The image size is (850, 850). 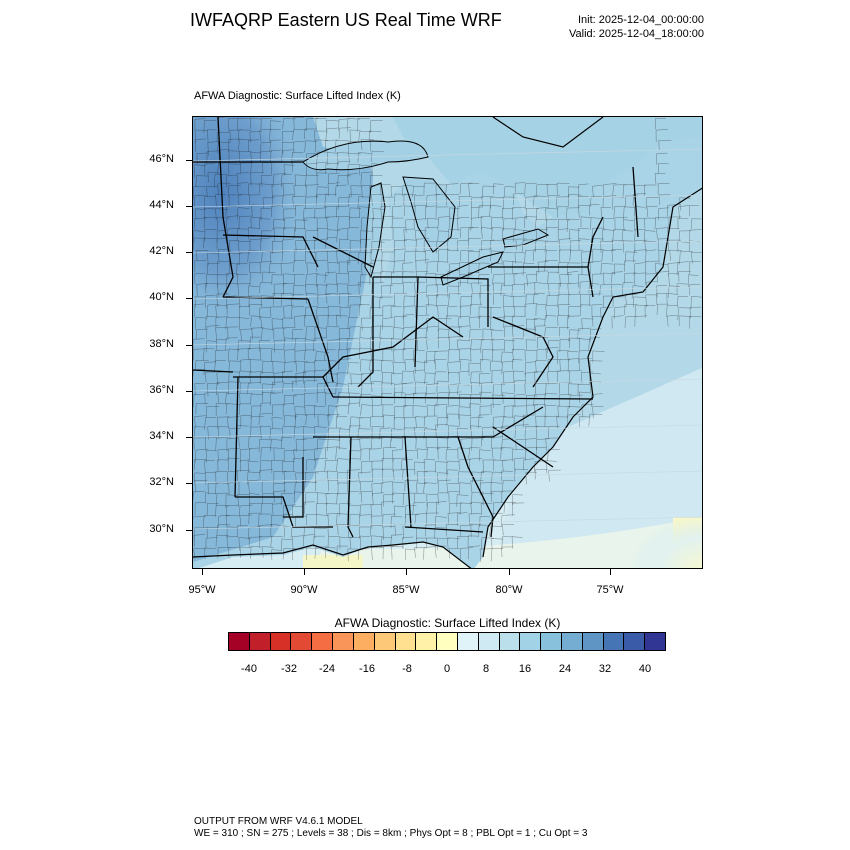 What do you see at coordinates (509, 590) in the screenshot?
I see `lon-label-80w: 80°W` at bounding box center [509, 590].